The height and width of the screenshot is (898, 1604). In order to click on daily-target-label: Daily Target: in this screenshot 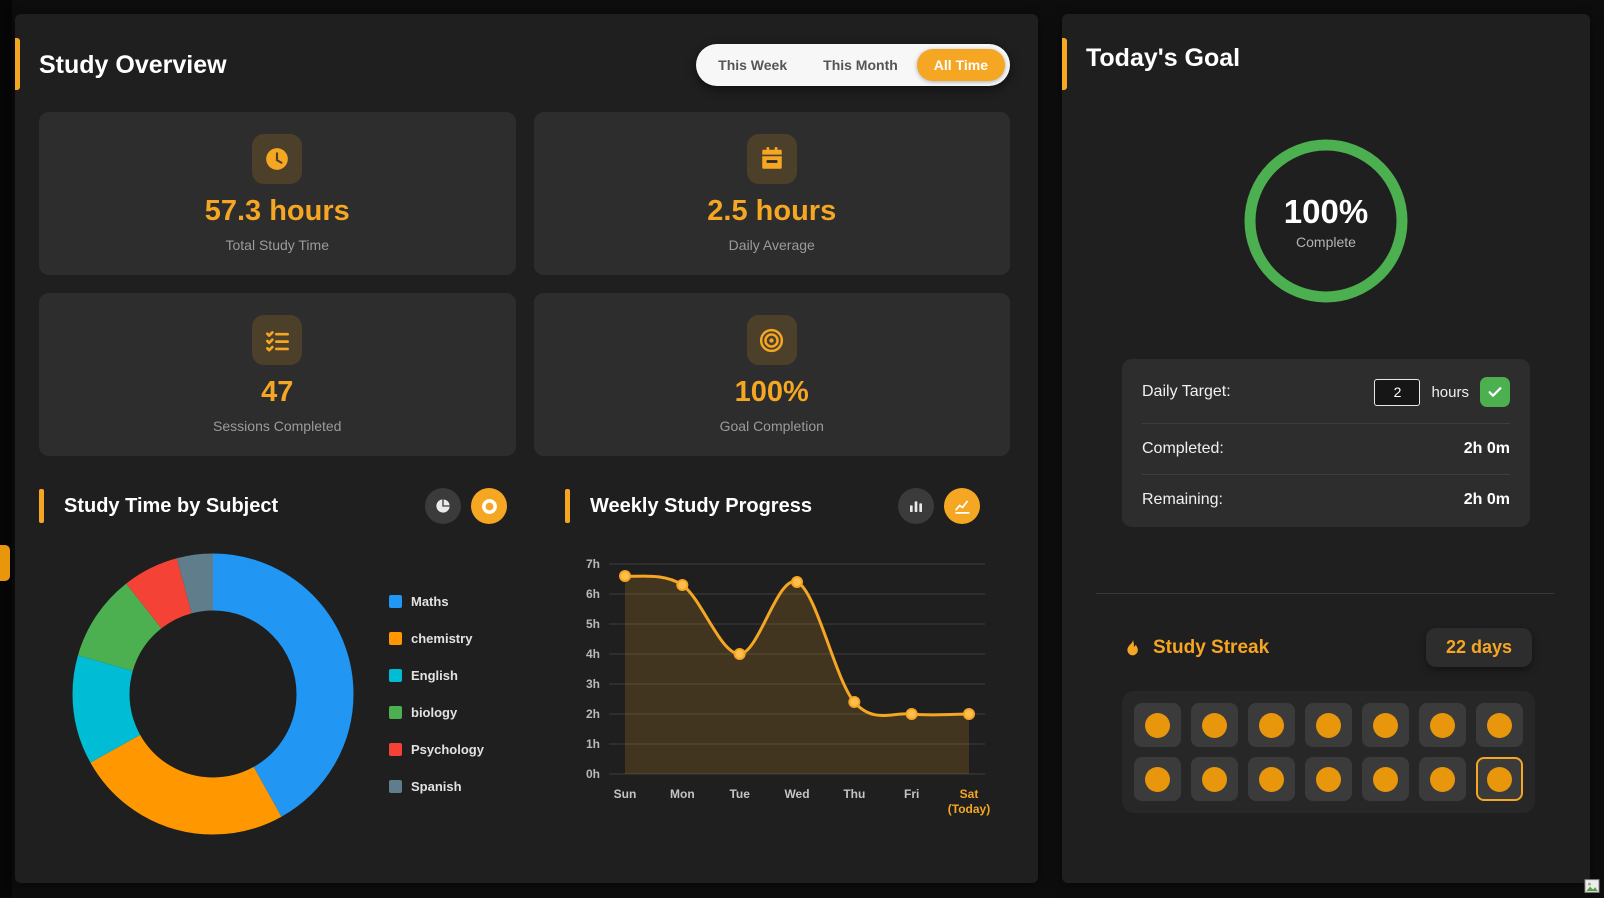, I will do `click(1186, 391)`.